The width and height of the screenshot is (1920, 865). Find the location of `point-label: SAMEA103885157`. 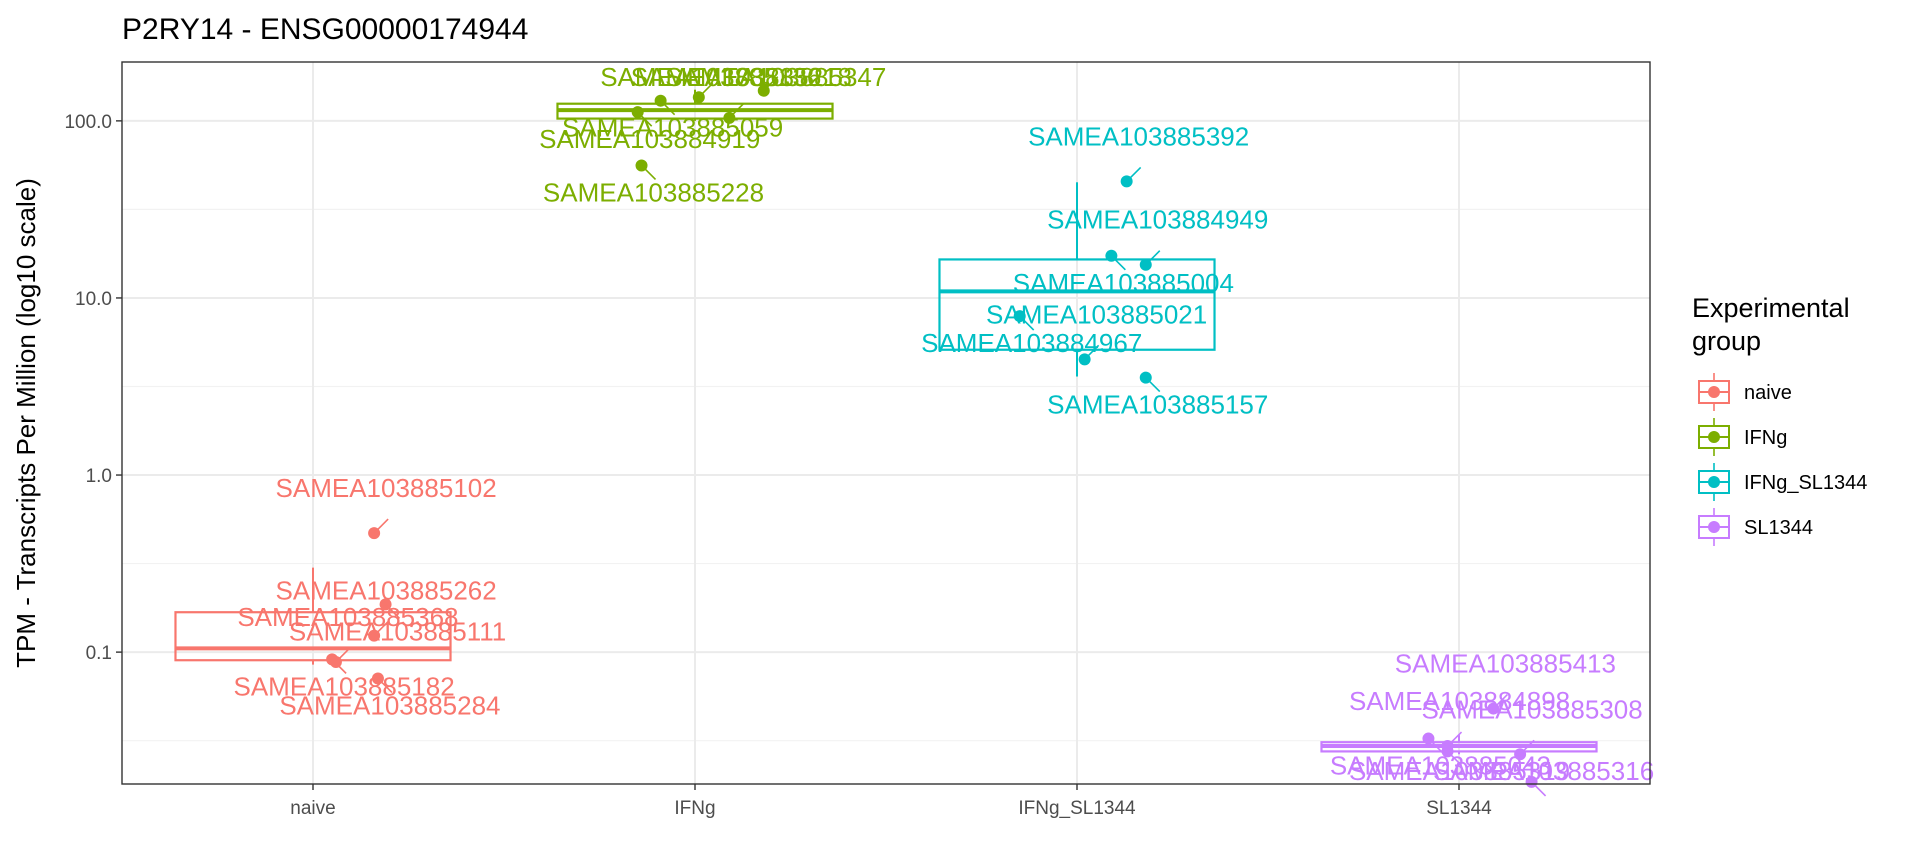

point-label: SAMEA103885157 is located at coordinates (1157, 405).